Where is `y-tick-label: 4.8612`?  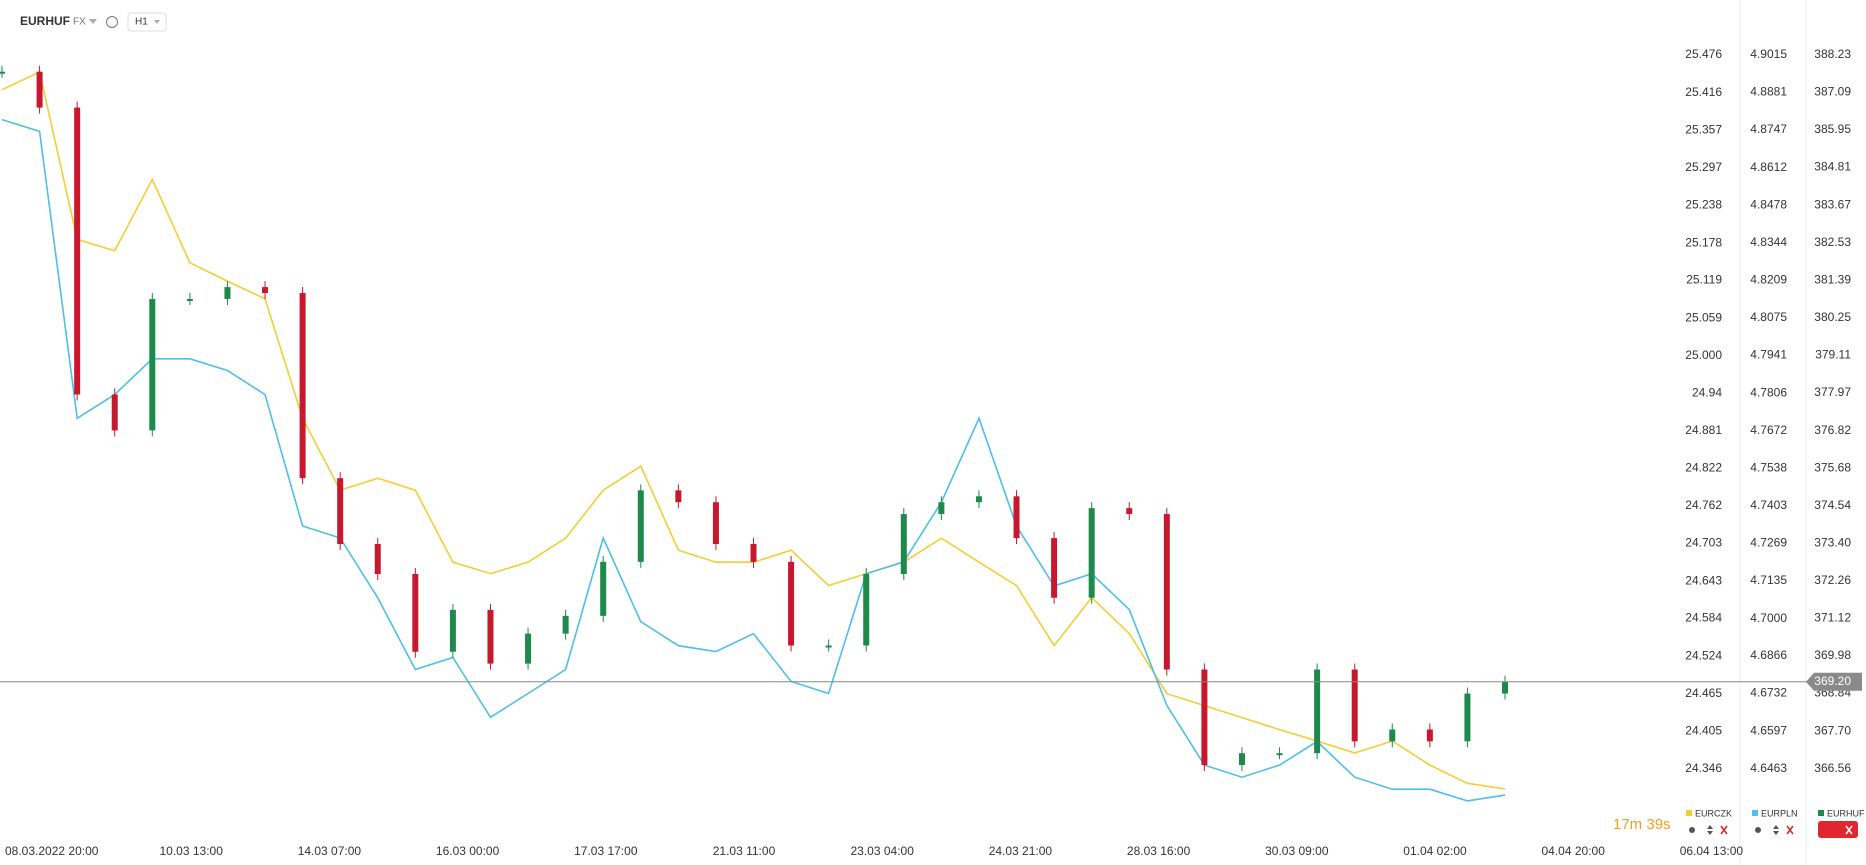
y-tick-label: 4.8612 is located at coordinates (1768, 167).